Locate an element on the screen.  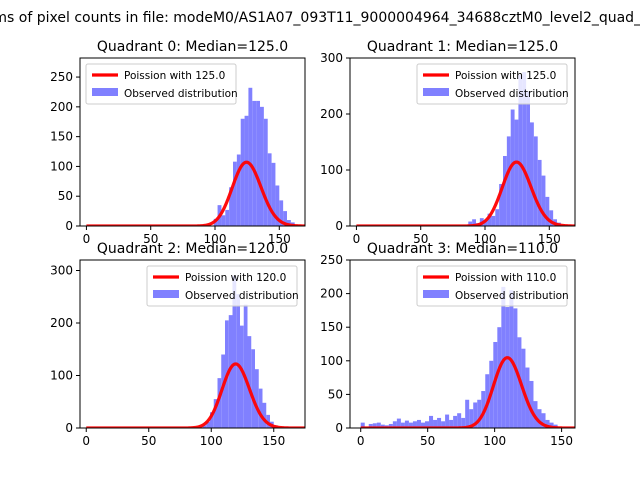
plot-area is located at coordinates (195, 351).